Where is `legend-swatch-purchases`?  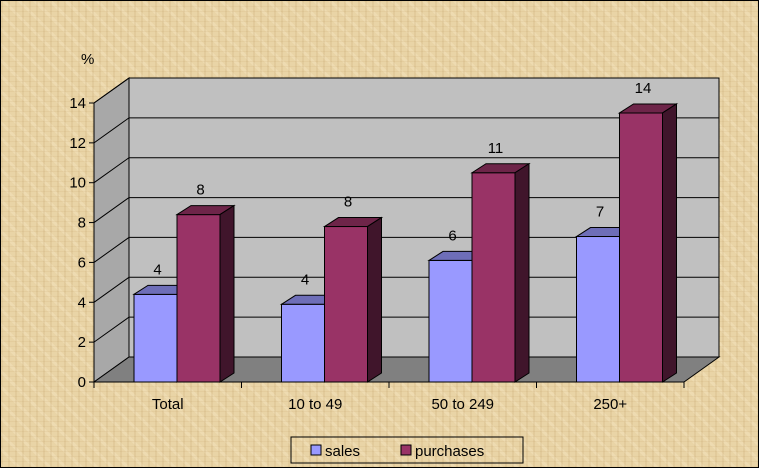
legend-swatch-purchases is located at coordinates (406, 450).